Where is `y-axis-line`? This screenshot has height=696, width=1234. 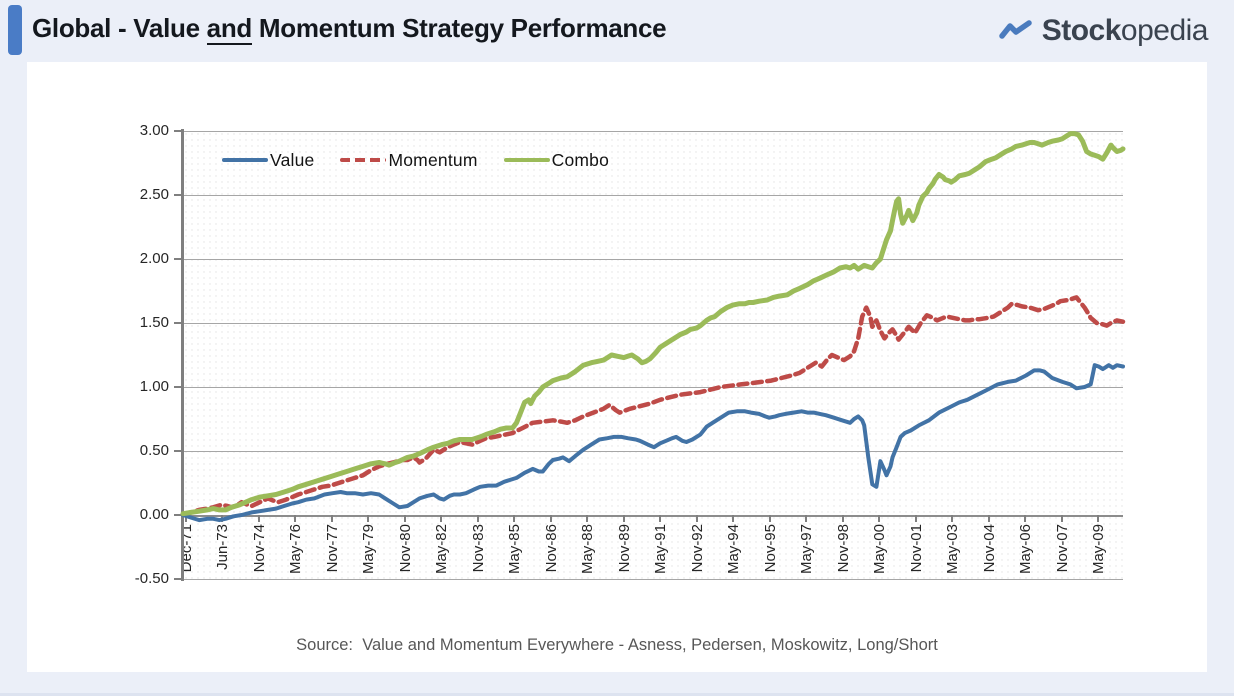
y-axis-line is located at coordinates (182, 355).